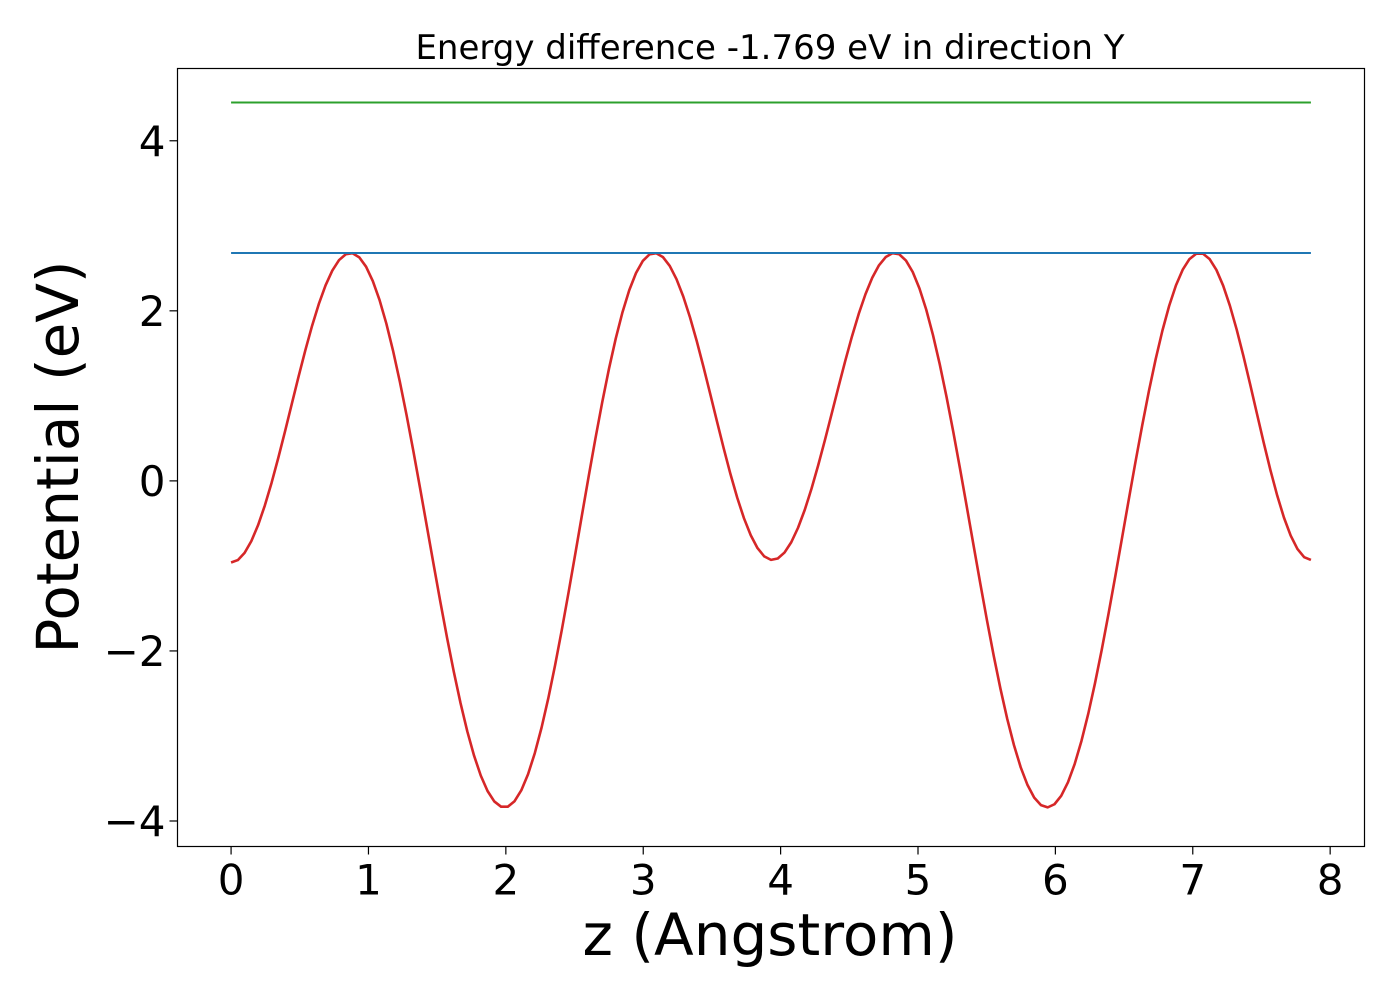 The width and height of the screenshot is (1400, 1000). Describe the element at coordinates (1055, 880) in the screenshot. I see `x-tick-label: 6` at that location.